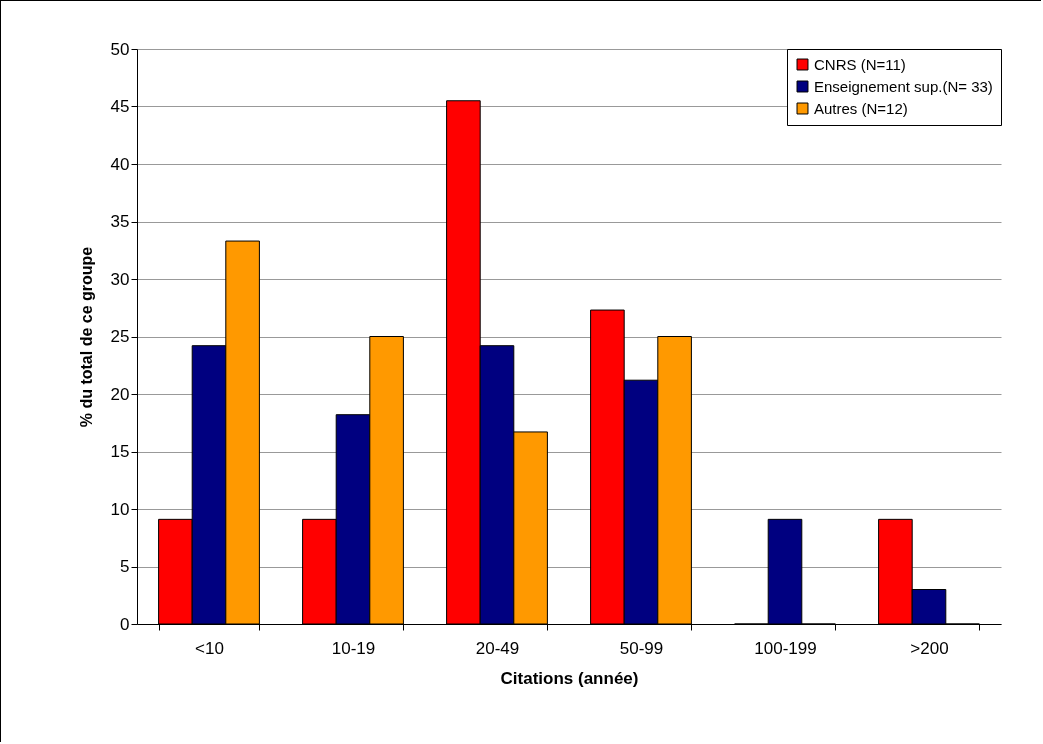  Describe the element at coordinates (353, 648) in the screenshot. I see `x-tick-label: 10-19` at that location.